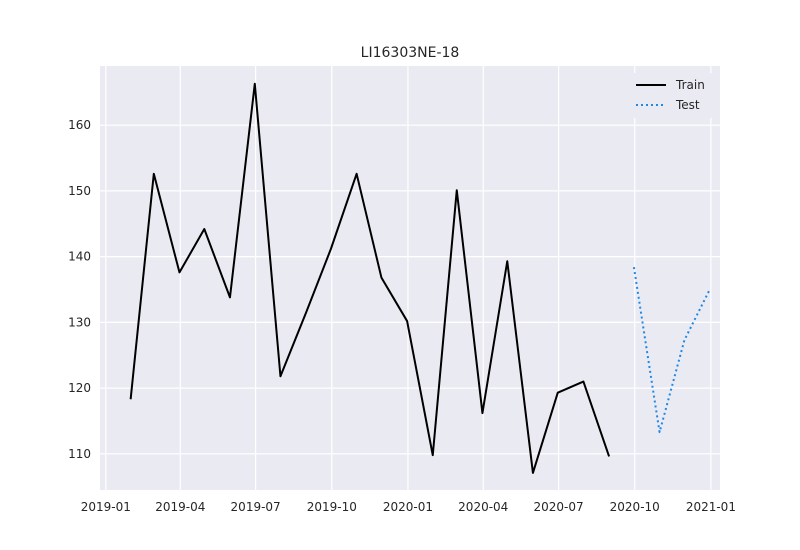 The image size is (800, 550). I want to click on legend-label-train: Train, so click(690, 85).